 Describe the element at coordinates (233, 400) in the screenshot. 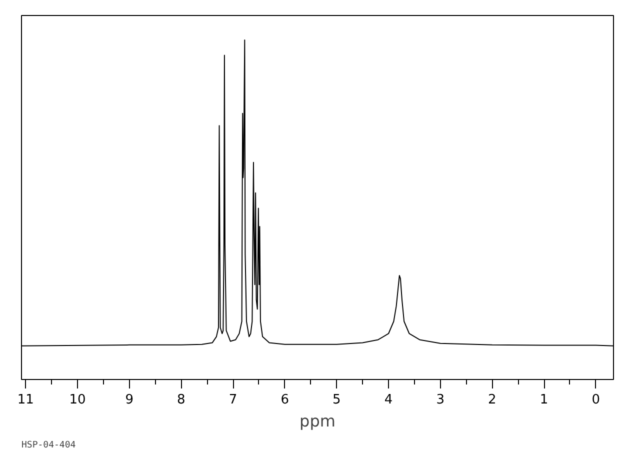

I see `x-tick-label: 7` at that location.